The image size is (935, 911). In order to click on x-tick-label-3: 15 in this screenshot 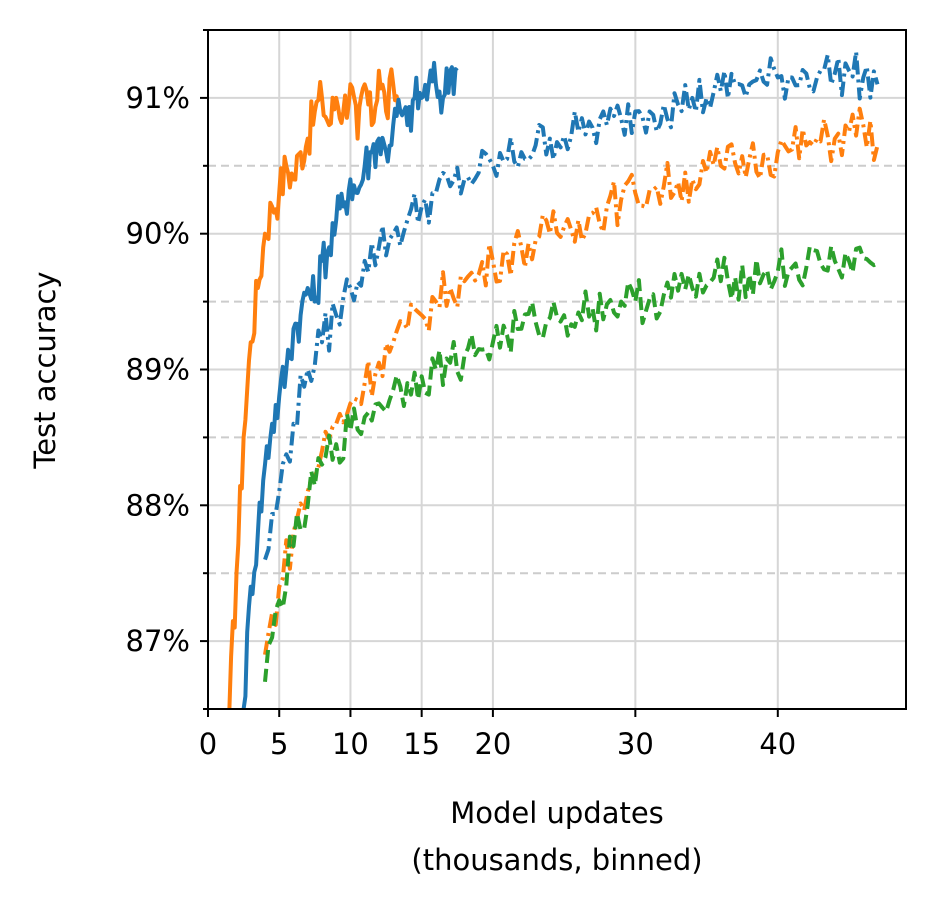, I will do `click(421, 744)`.